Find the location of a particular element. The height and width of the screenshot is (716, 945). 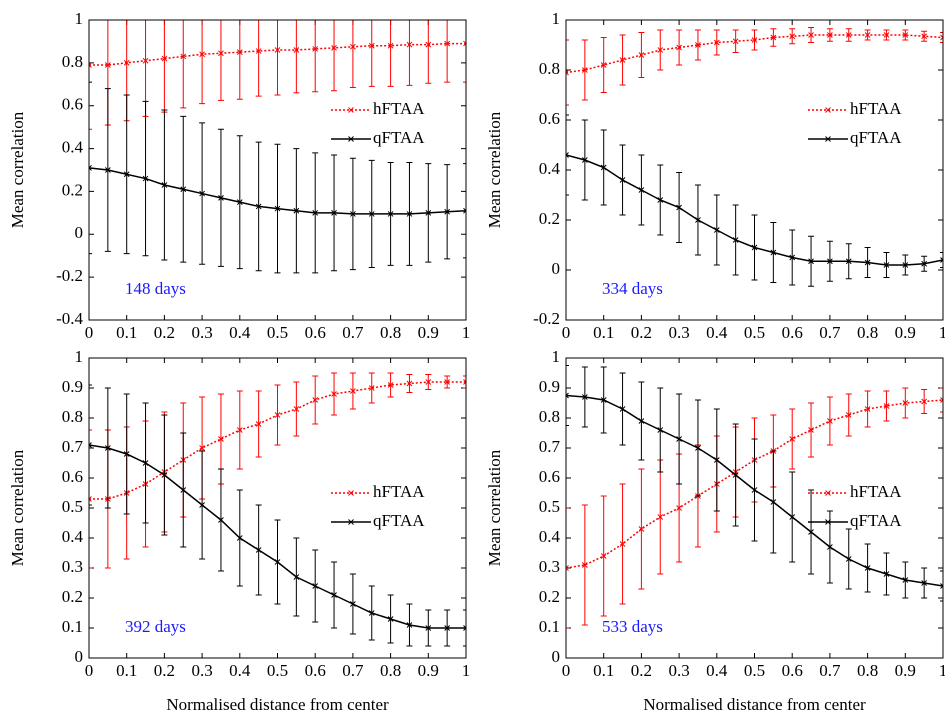

x-tick-label: 0.8 is located at coordinates (867, 332).